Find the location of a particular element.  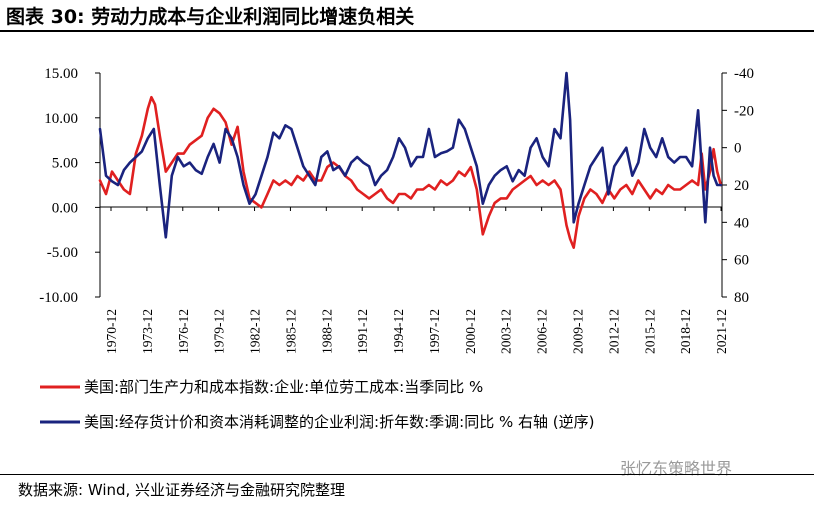

x-tick-label: 2018-12 is located at coordinates (685, 331).